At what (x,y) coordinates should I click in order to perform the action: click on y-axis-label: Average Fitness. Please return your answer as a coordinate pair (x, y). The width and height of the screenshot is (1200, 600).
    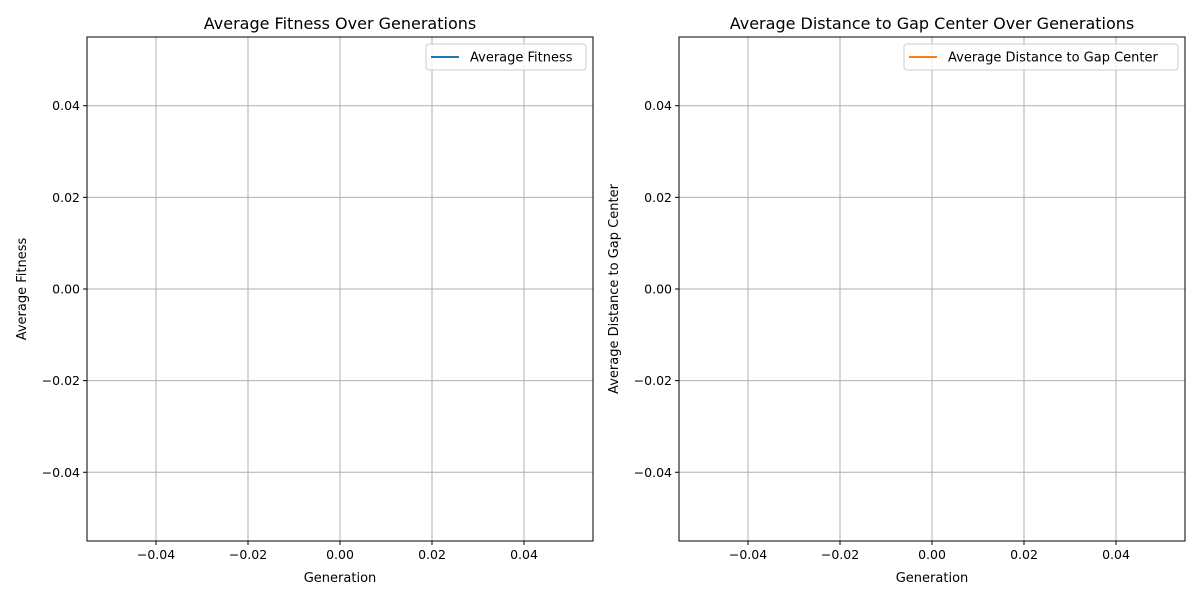
    Looking at the image, I should click on (22, 289).